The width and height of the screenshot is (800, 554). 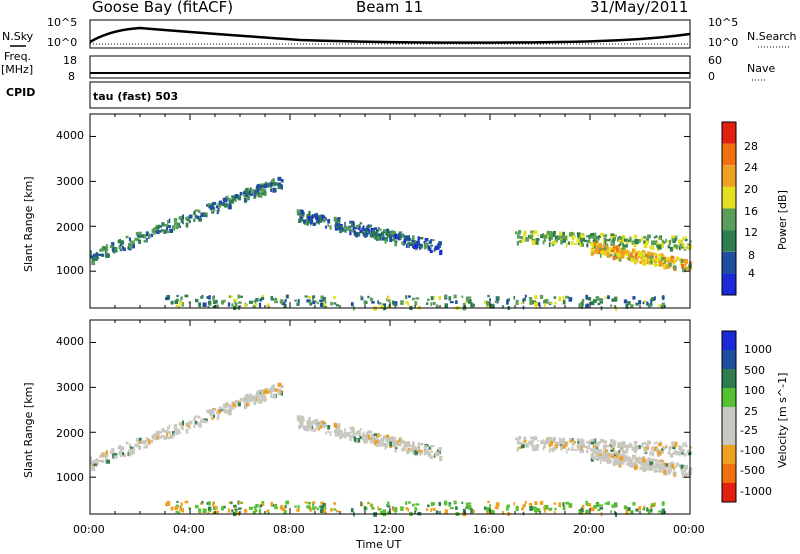 I want to click on nave-tick-bottom: 0, so click(x=711, y=76).